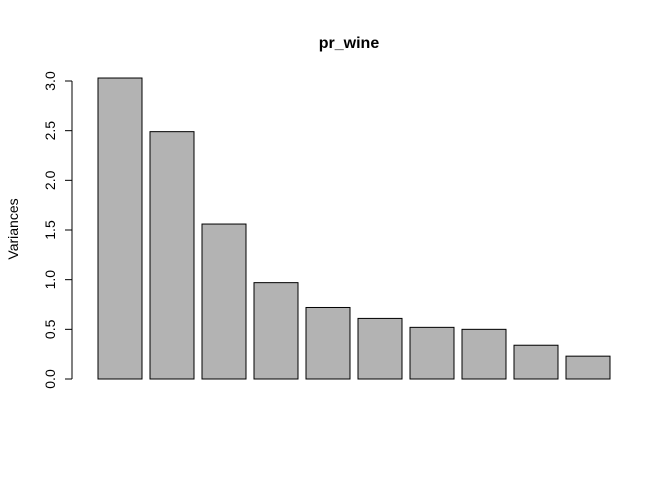 The image size is (672, 480). Describe the element at coordinates (50, 180) in the screenshot. I see `y-tick-label: 2.0` at that location.